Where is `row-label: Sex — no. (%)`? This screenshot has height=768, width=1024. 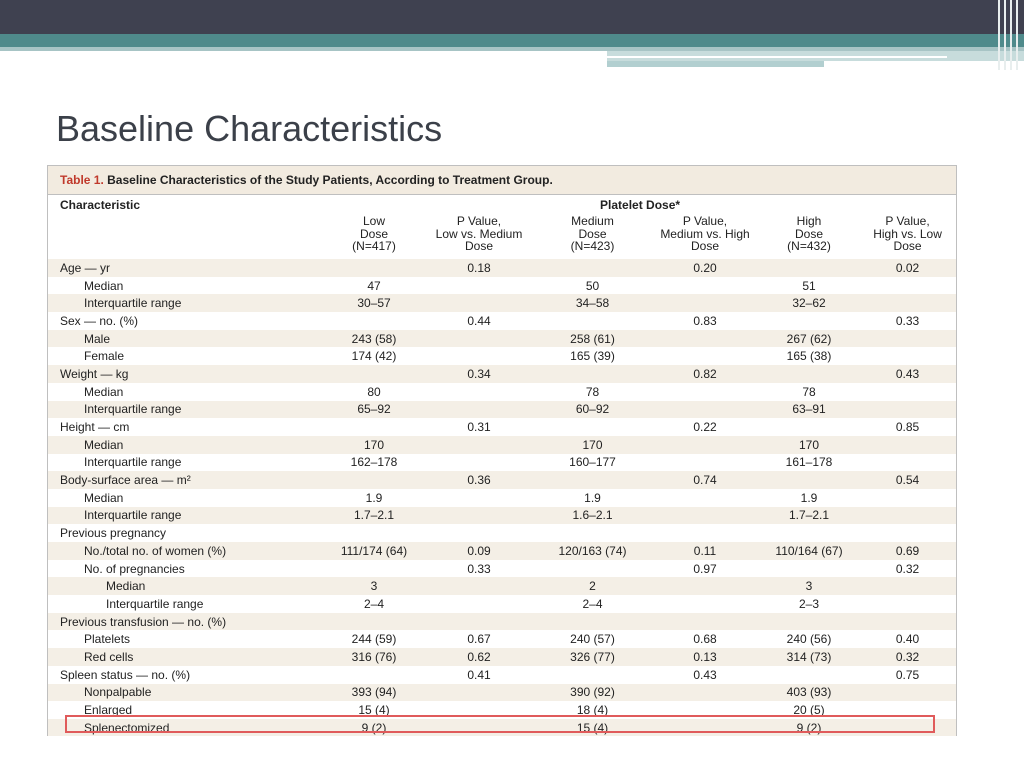
row-label: Sex — no. (%) is located at coordinates (99, 320).